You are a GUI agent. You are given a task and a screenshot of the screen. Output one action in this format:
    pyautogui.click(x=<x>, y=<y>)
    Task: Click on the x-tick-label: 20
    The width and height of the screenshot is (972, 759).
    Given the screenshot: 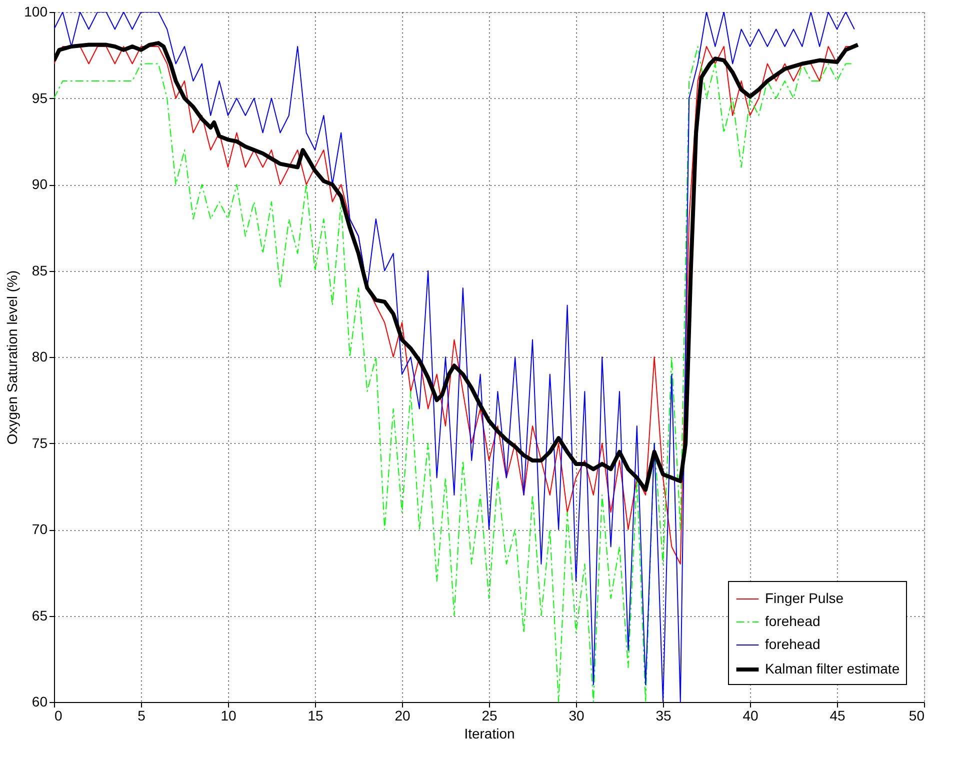 What is the action you would take?
    pyautogui.click(x=402, y=716)
    